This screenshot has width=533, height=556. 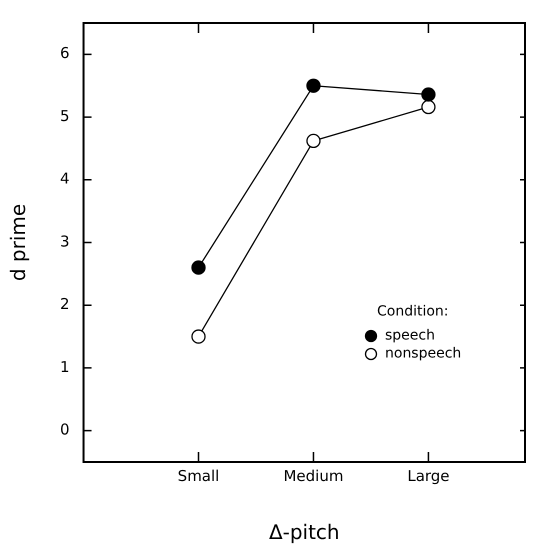 What do you see at coordinates (304, 532) in the screenshot?
I see `x-axis-title: Δ-pitch` at bounding box center [304, 532].